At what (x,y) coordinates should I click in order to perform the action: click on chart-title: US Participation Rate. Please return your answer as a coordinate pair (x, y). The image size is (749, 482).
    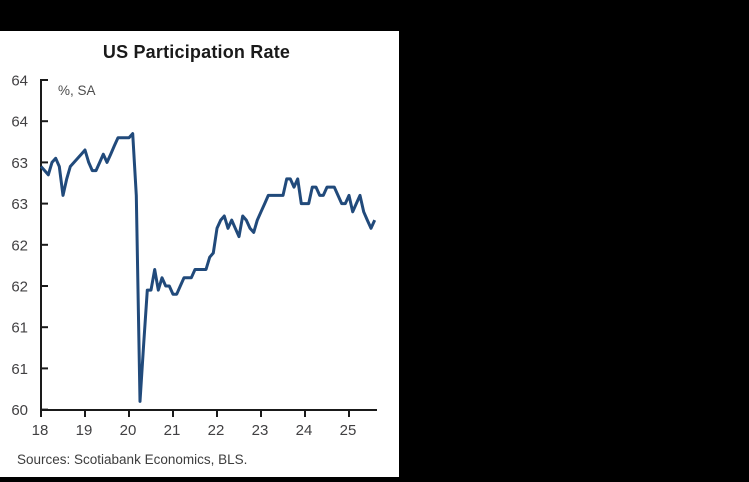
    Looking at the image, I should click on (196, 52).